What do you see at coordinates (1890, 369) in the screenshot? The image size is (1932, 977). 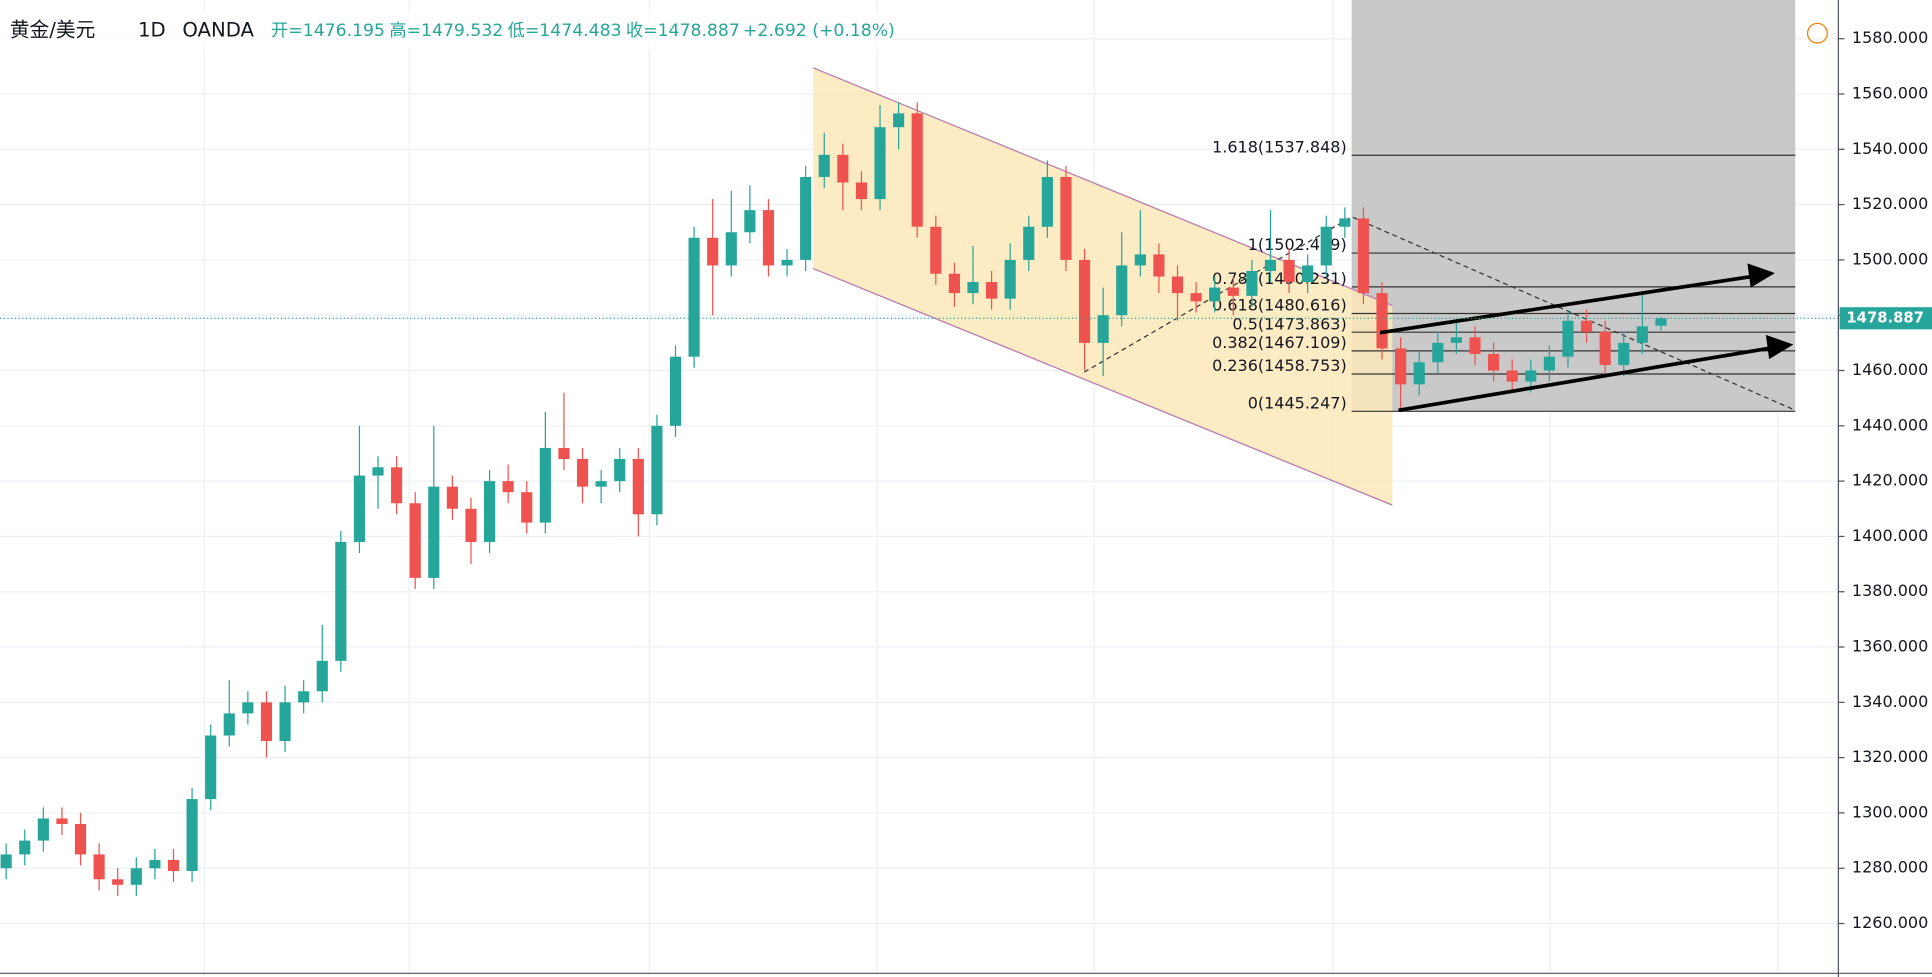 I see `y-tick-label: 1460.000` at bounding box center [1890, 369].